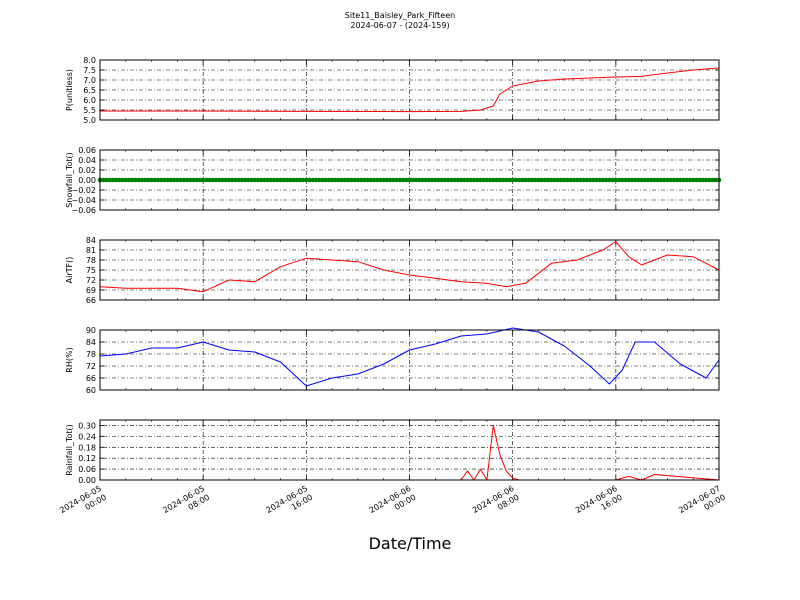  What do you see at coordinates (87, 469) in the screenshot?
I see `y-tick-label: 0.06` at bounding box center [87, 469].